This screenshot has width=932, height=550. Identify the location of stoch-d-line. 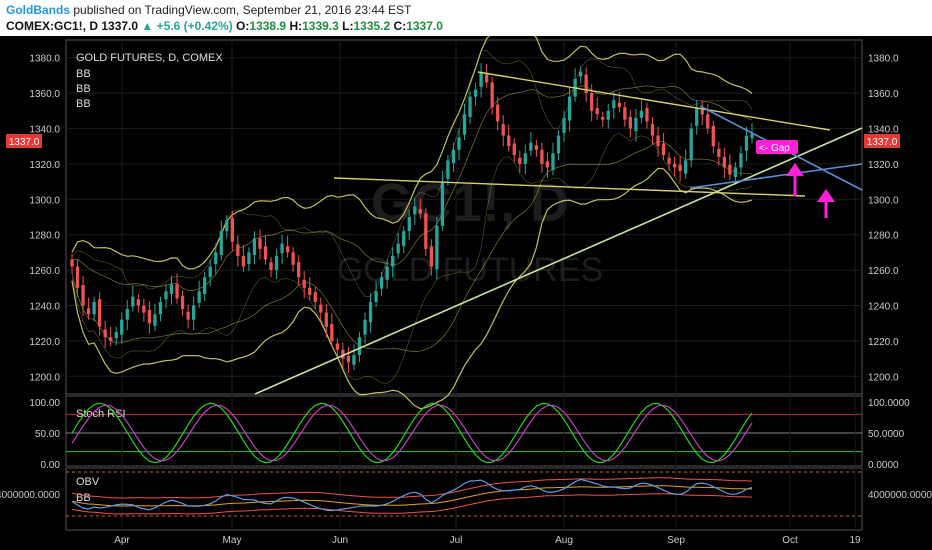
(412, 433).